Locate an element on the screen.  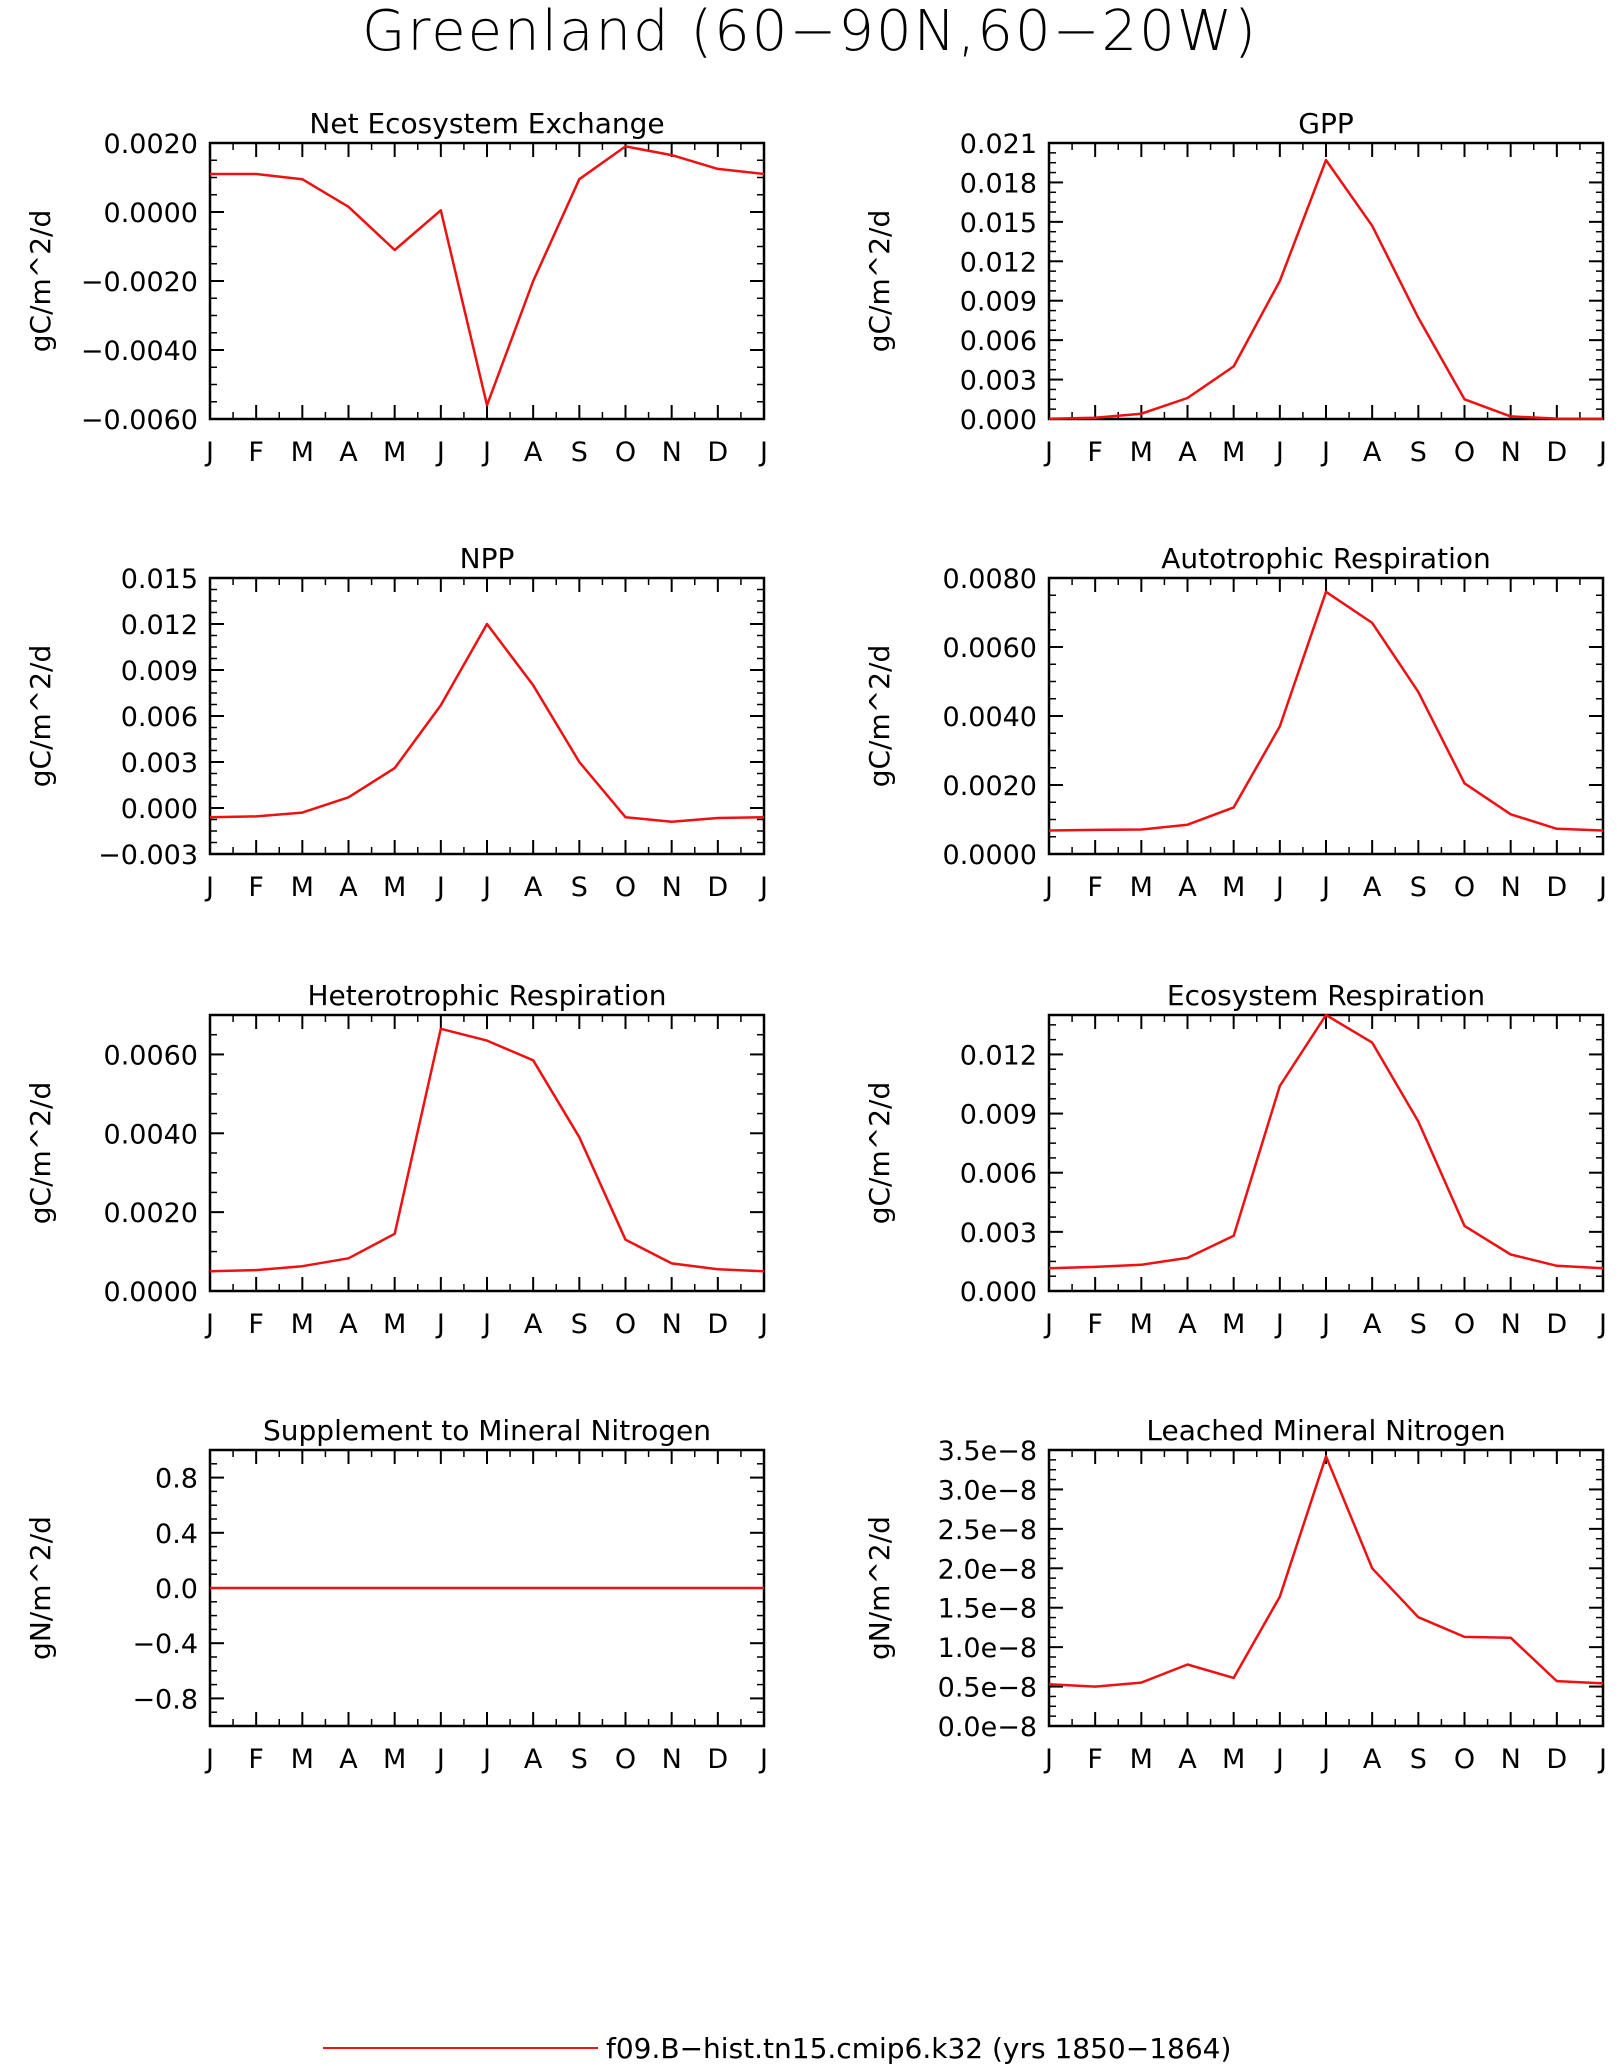
y-tick-label: 3.5e−8 is located at coordinates (987, 1451).